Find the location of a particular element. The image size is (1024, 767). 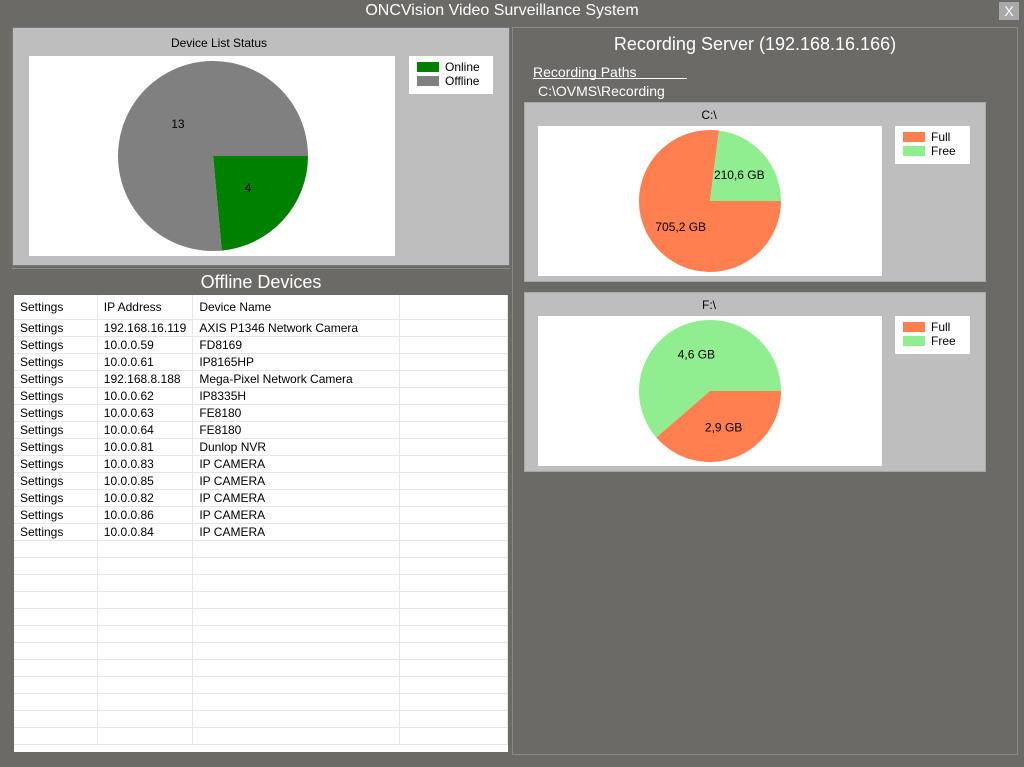

ip-address-cell: 10.0.0.63 is located at coordinates (145, 413).